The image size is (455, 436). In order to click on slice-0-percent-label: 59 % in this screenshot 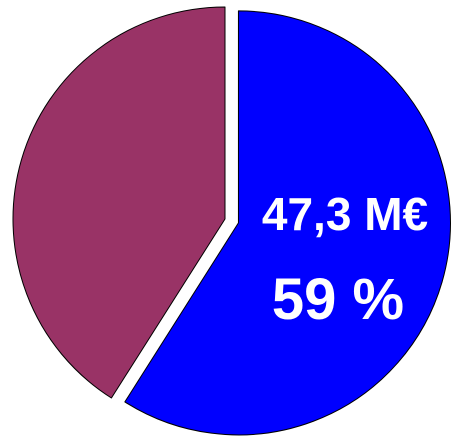, I will do `click(338, 299)`.